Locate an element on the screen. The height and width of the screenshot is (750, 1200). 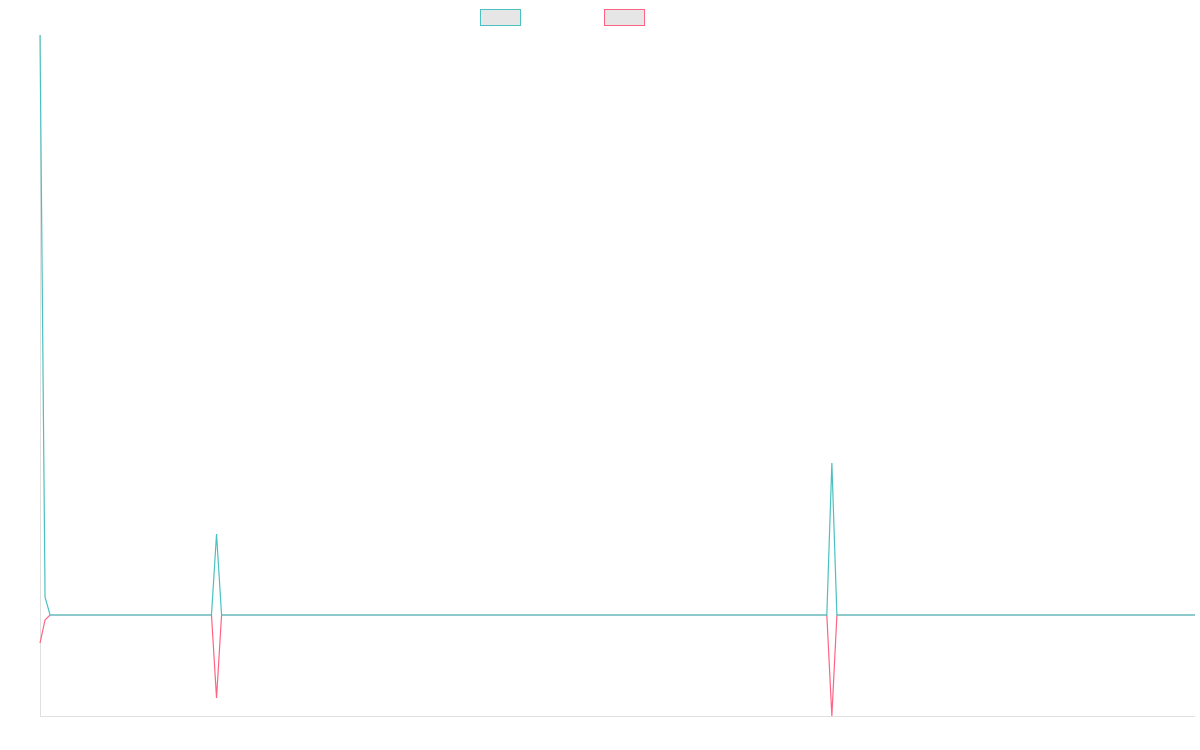
series-line is located at coordinates (617, 665).